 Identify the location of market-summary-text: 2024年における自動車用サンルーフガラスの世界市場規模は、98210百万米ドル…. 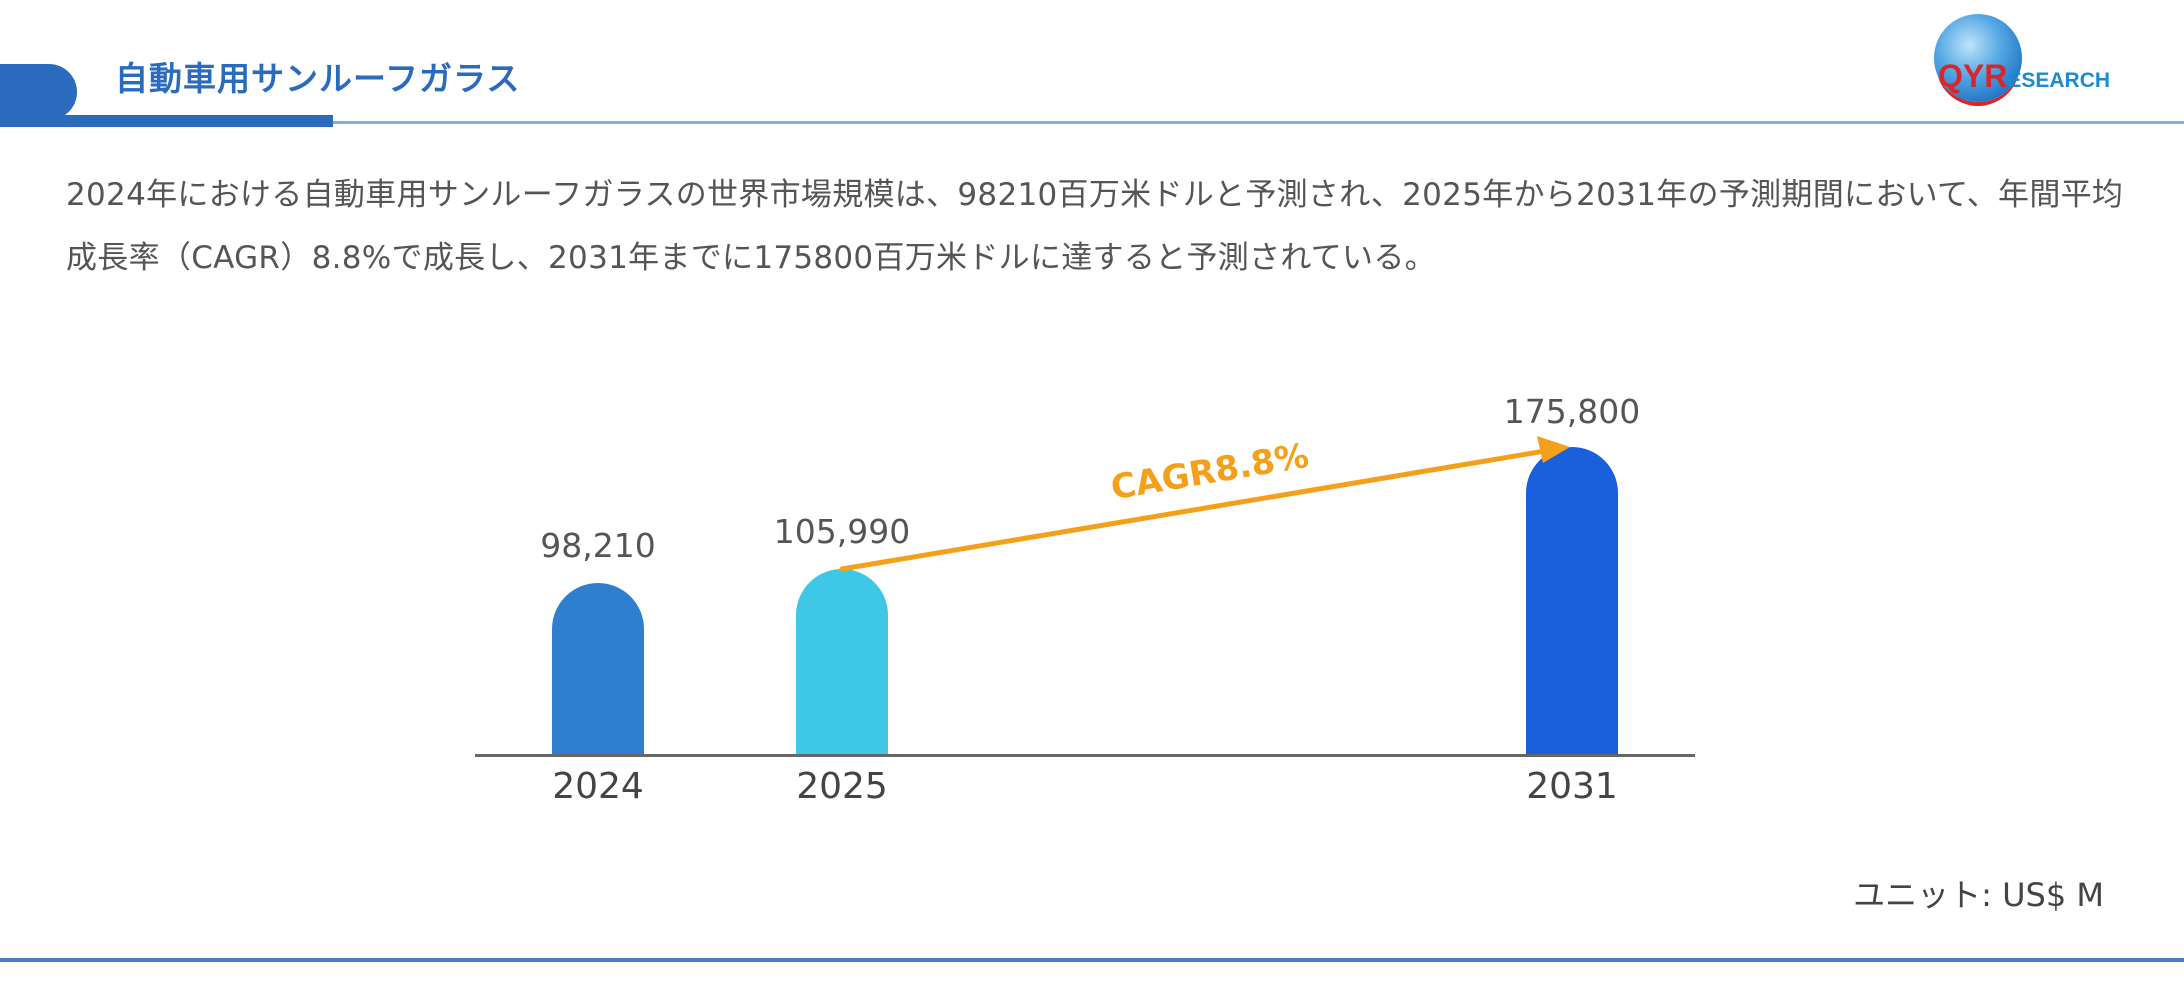
(1095, 226).